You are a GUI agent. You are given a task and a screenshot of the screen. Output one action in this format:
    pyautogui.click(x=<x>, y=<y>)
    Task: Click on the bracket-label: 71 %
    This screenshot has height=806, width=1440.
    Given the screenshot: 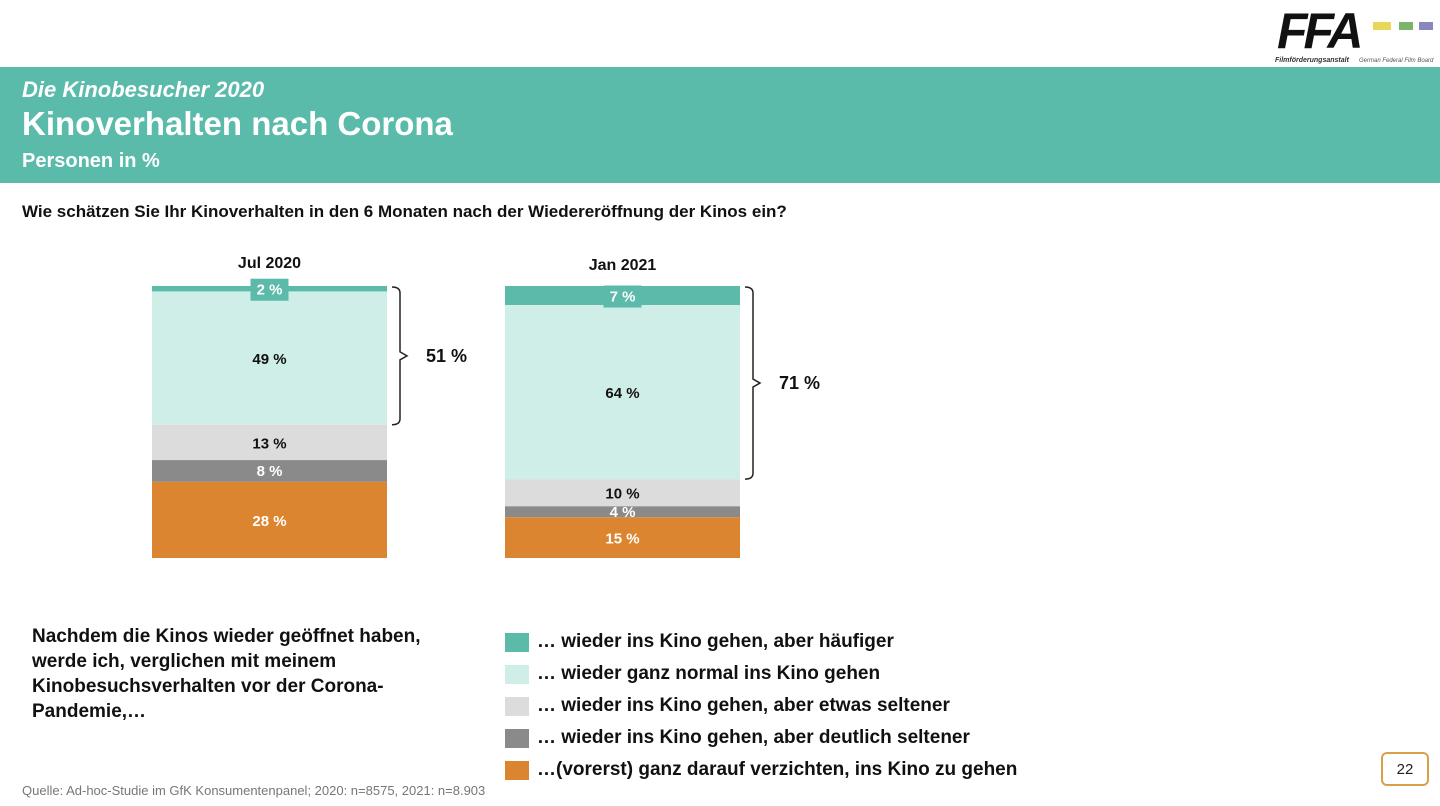 What is the action you would take?
    pyautogui.click(x=799, y=383)
    